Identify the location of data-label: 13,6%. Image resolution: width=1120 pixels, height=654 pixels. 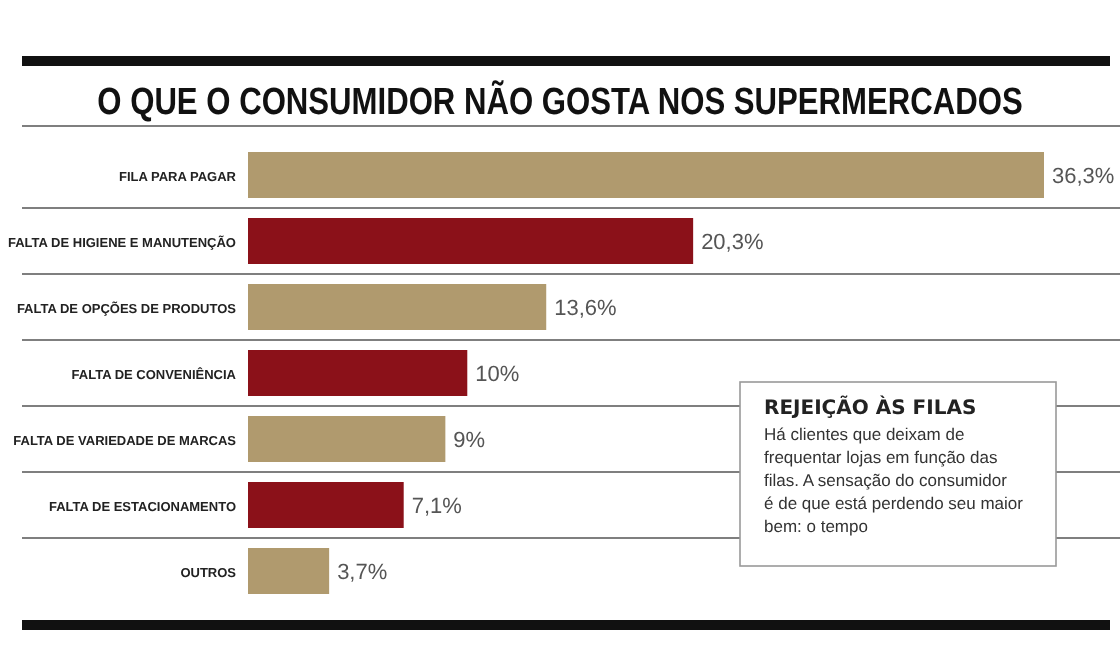
(586, 309).